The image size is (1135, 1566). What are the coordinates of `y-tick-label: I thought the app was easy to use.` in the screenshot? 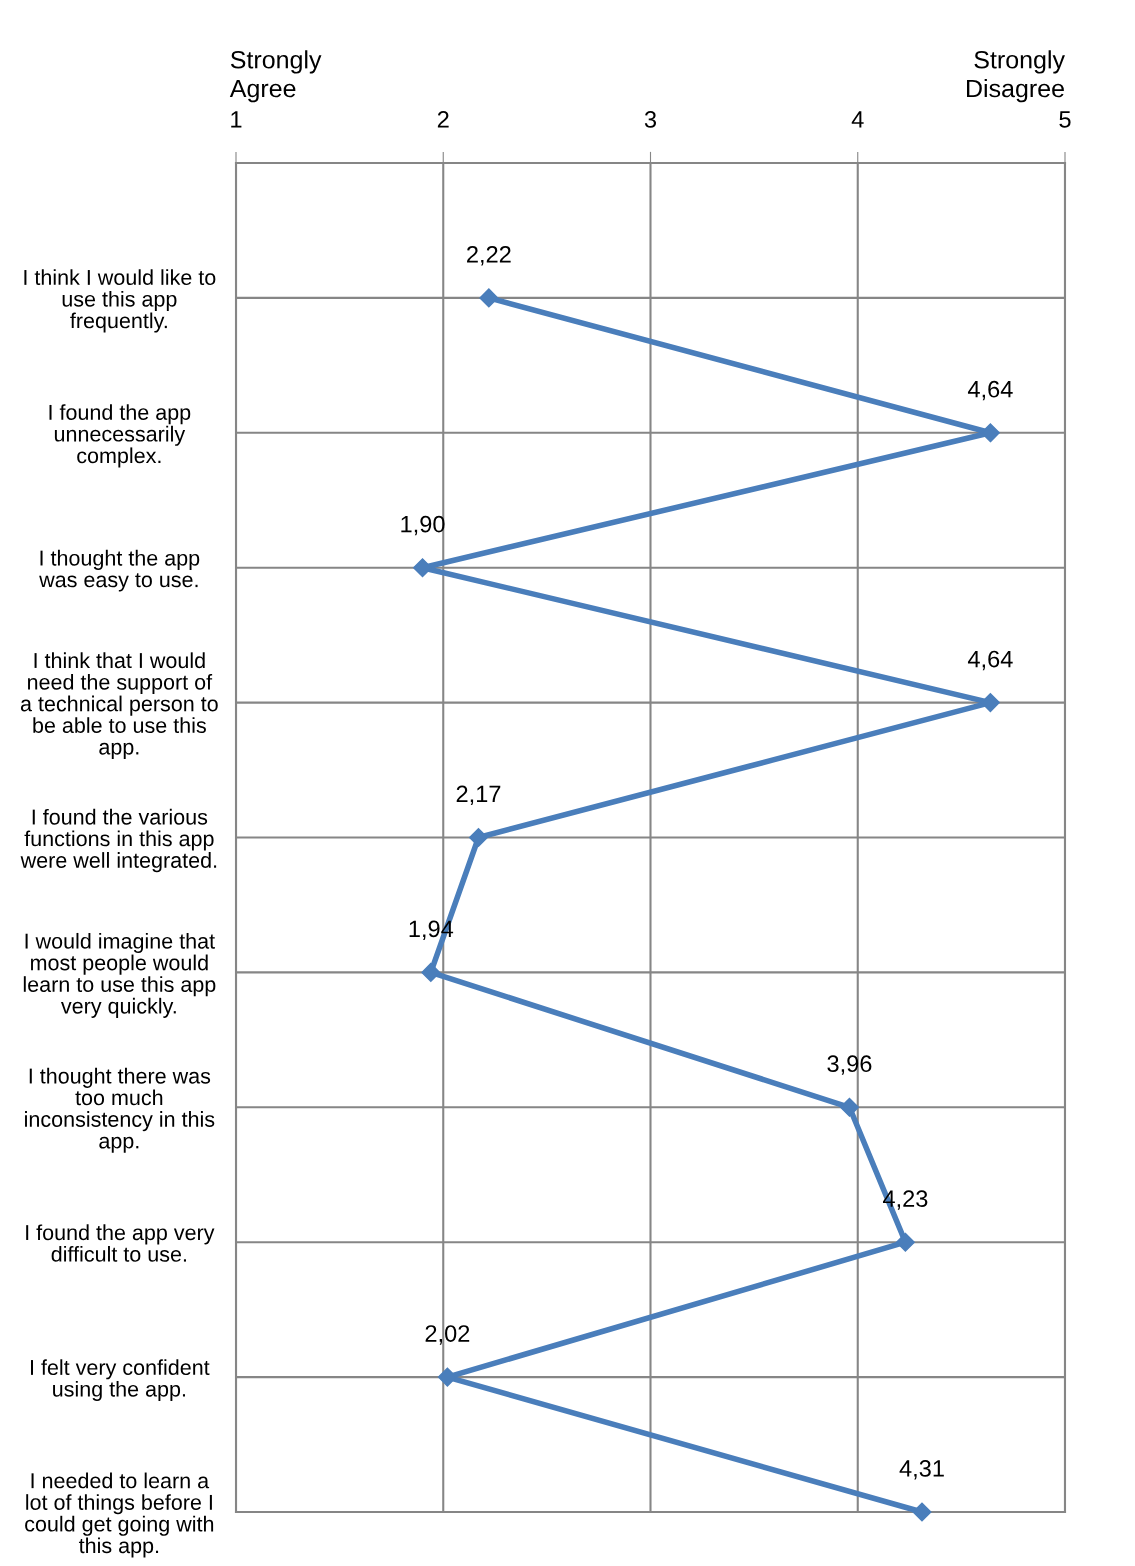 It's located at (119, 570).